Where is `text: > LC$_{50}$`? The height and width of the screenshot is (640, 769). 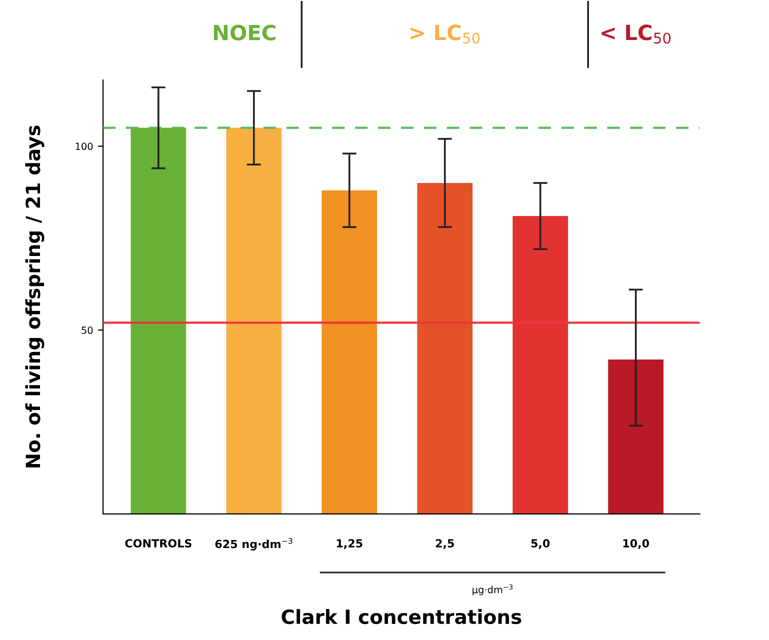
text: > LC$_{50}$ is located at coordinates (445, 34).